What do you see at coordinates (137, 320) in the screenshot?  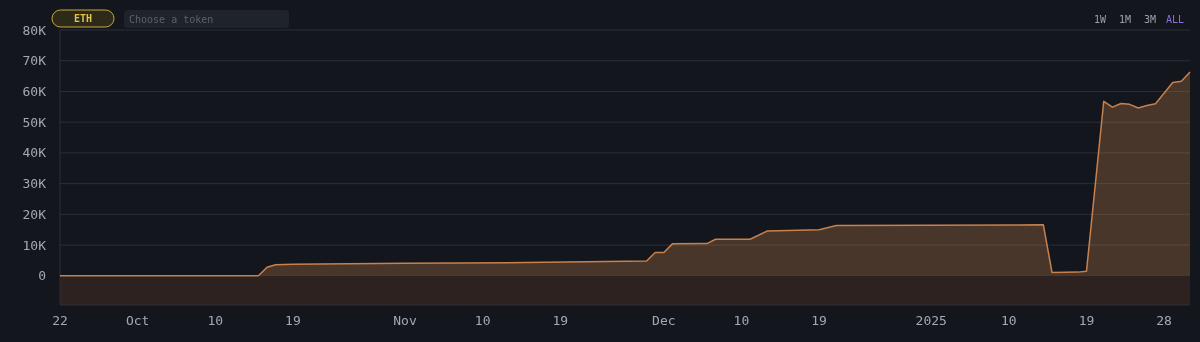 I see `x-tick-label: Oct` at bounding box center [137, 320].